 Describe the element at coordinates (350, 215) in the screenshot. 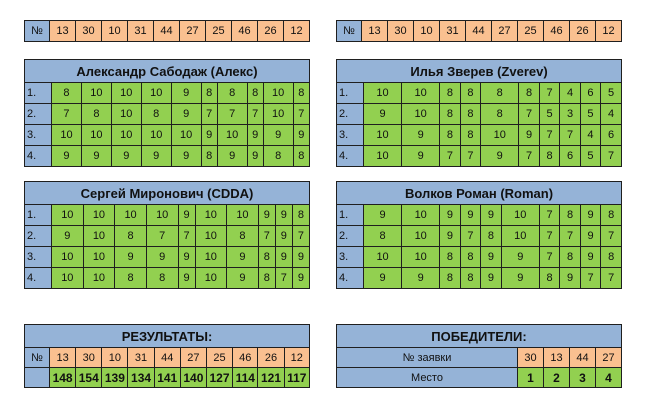

I see `row-label: 1.` at that location.